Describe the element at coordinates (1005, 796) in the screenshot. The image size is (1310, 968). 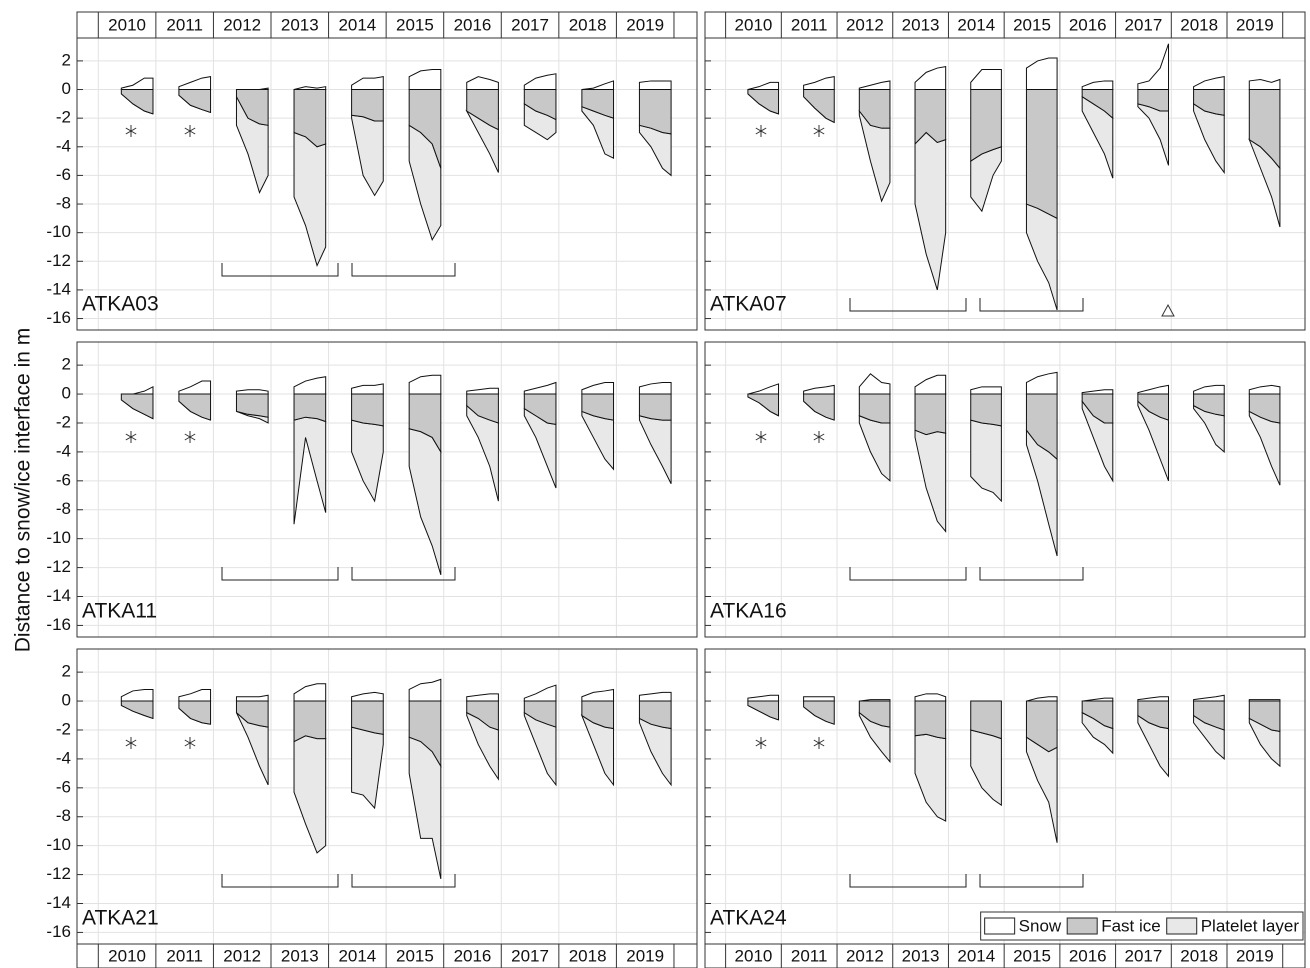
I see `plot-background` at that location.